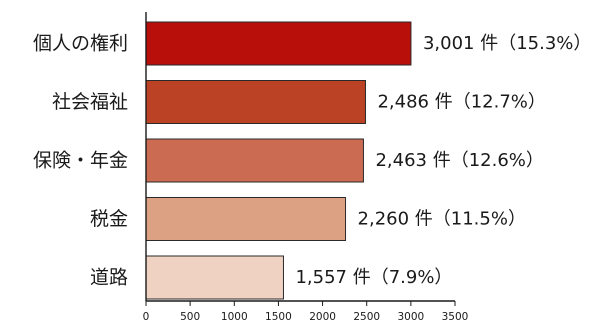  Describe the element at coordinates (410, 317) in the screenshot. I see `x-tick-label-3000: 3000` at that location.